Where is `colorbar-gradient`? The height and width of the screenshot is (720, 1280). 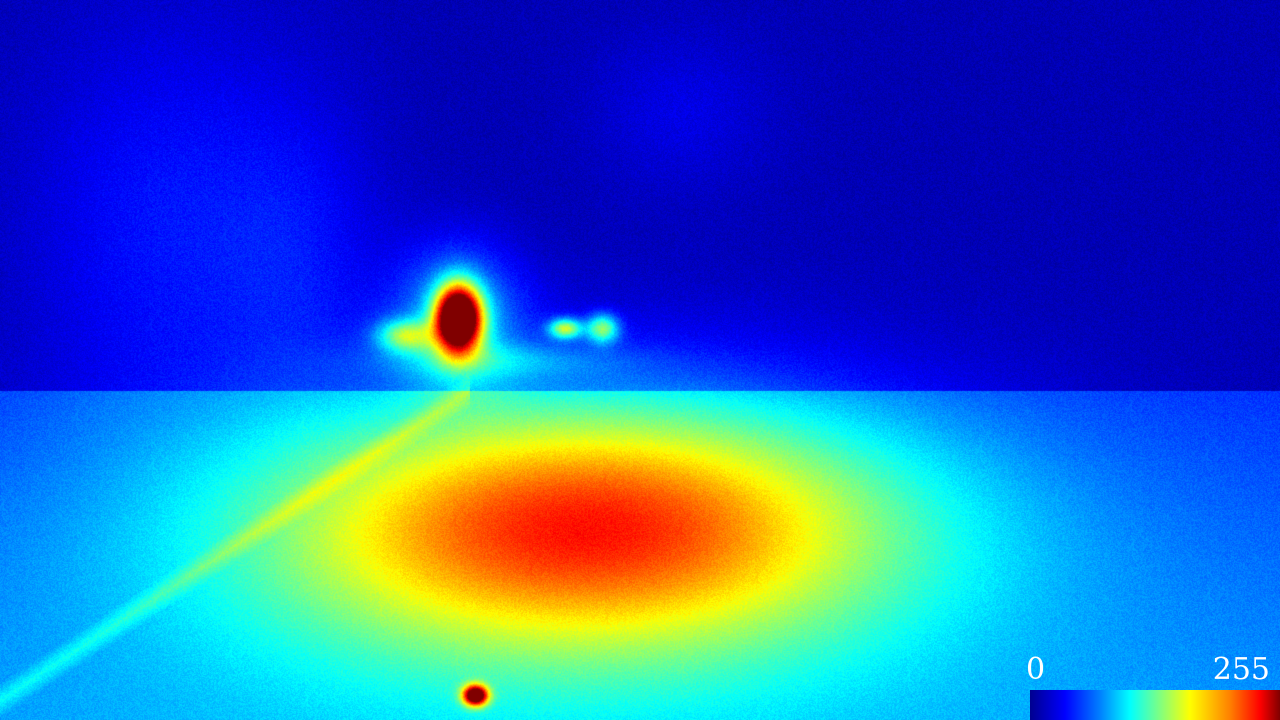 colorbar-gradient is located at coordinates (1155, 705).